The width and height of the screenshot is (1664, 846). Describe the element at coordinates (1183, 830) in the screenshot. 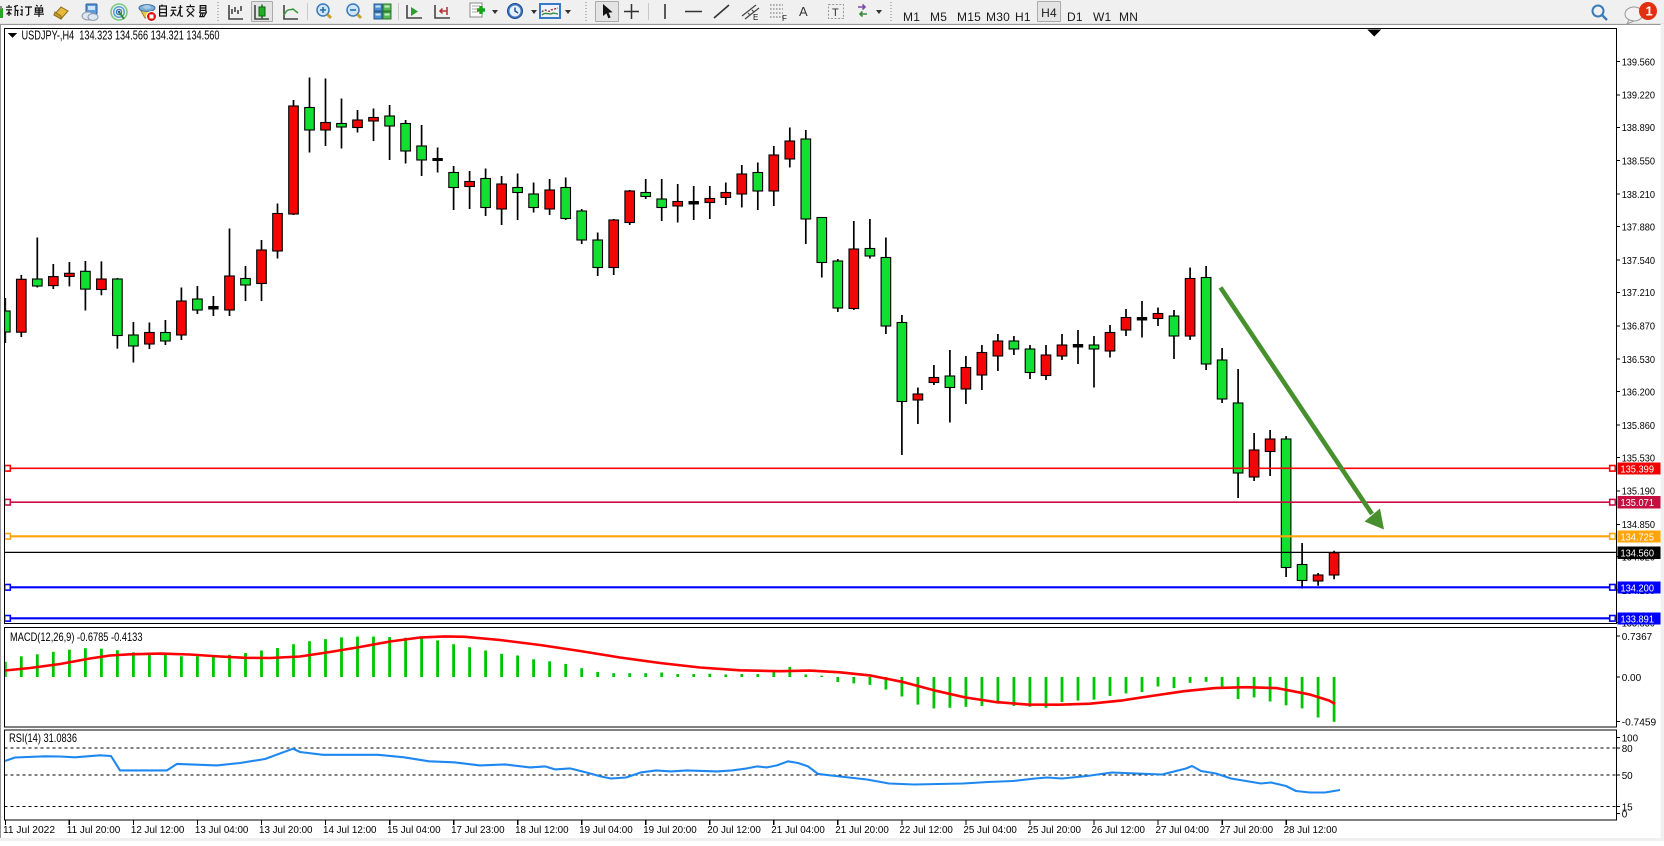

I see `svg-text: 27 Jul 04:00` at that location.